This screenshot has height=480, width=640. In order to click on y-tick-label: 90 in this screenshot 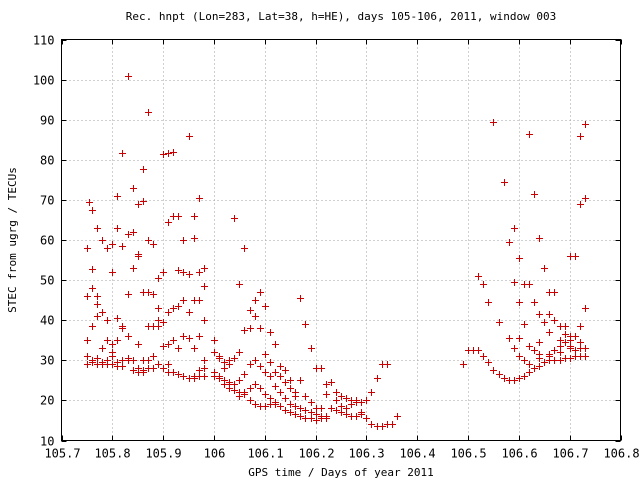, I will do `click(47, 121)`.